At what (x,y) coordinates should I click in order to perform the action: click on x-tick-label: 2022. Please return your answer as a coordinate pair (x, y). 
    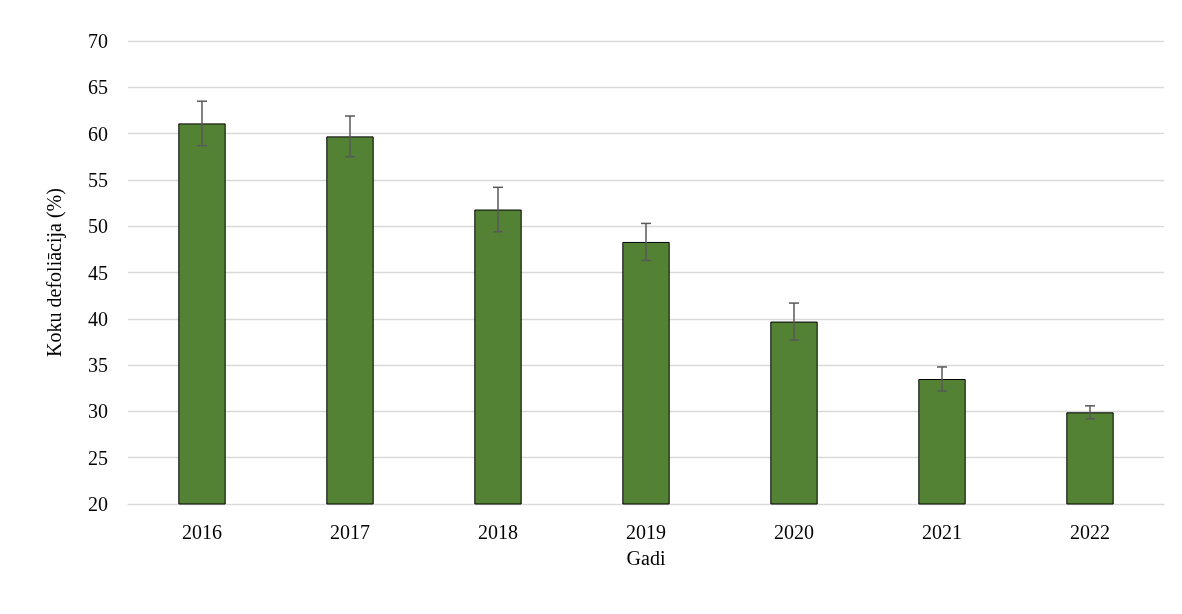
    Looking at the image, I should click on (1090, 532).